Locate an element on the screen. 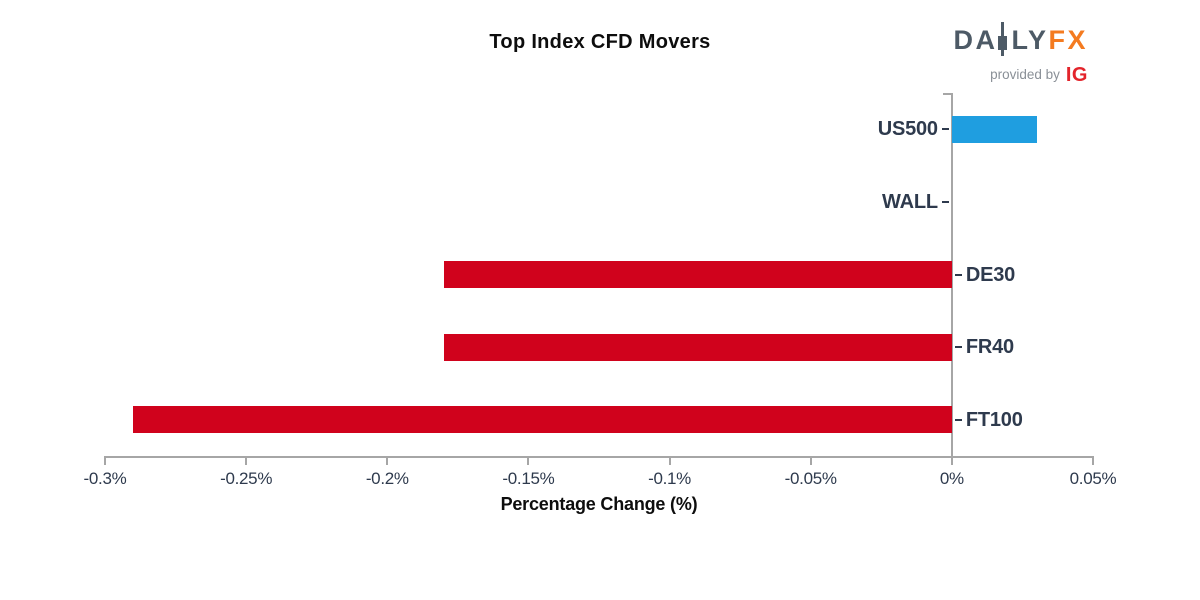 Image resolution: width=1200 pixels, height=600 pixels. category-label-de30: DE30 is located at coordinates (990, 274).